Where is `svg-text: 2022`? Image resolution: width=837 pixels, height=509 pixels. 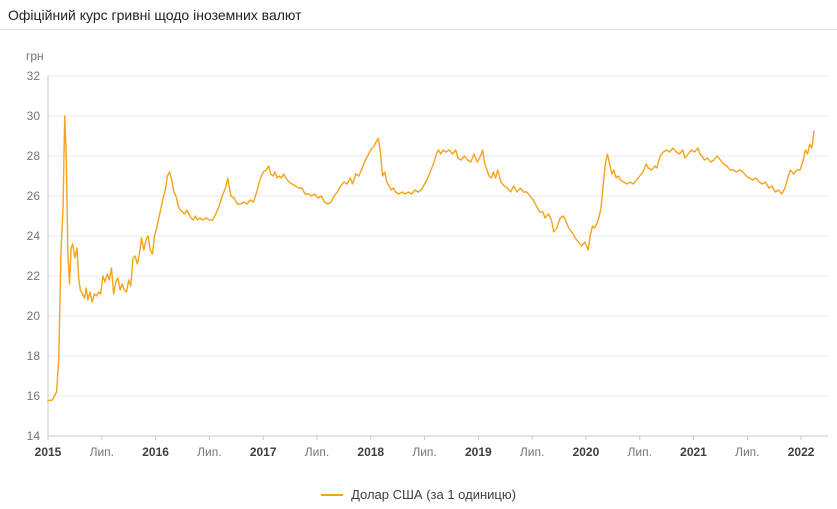 svg-text: 2022 is located at coordinates (801, 452).